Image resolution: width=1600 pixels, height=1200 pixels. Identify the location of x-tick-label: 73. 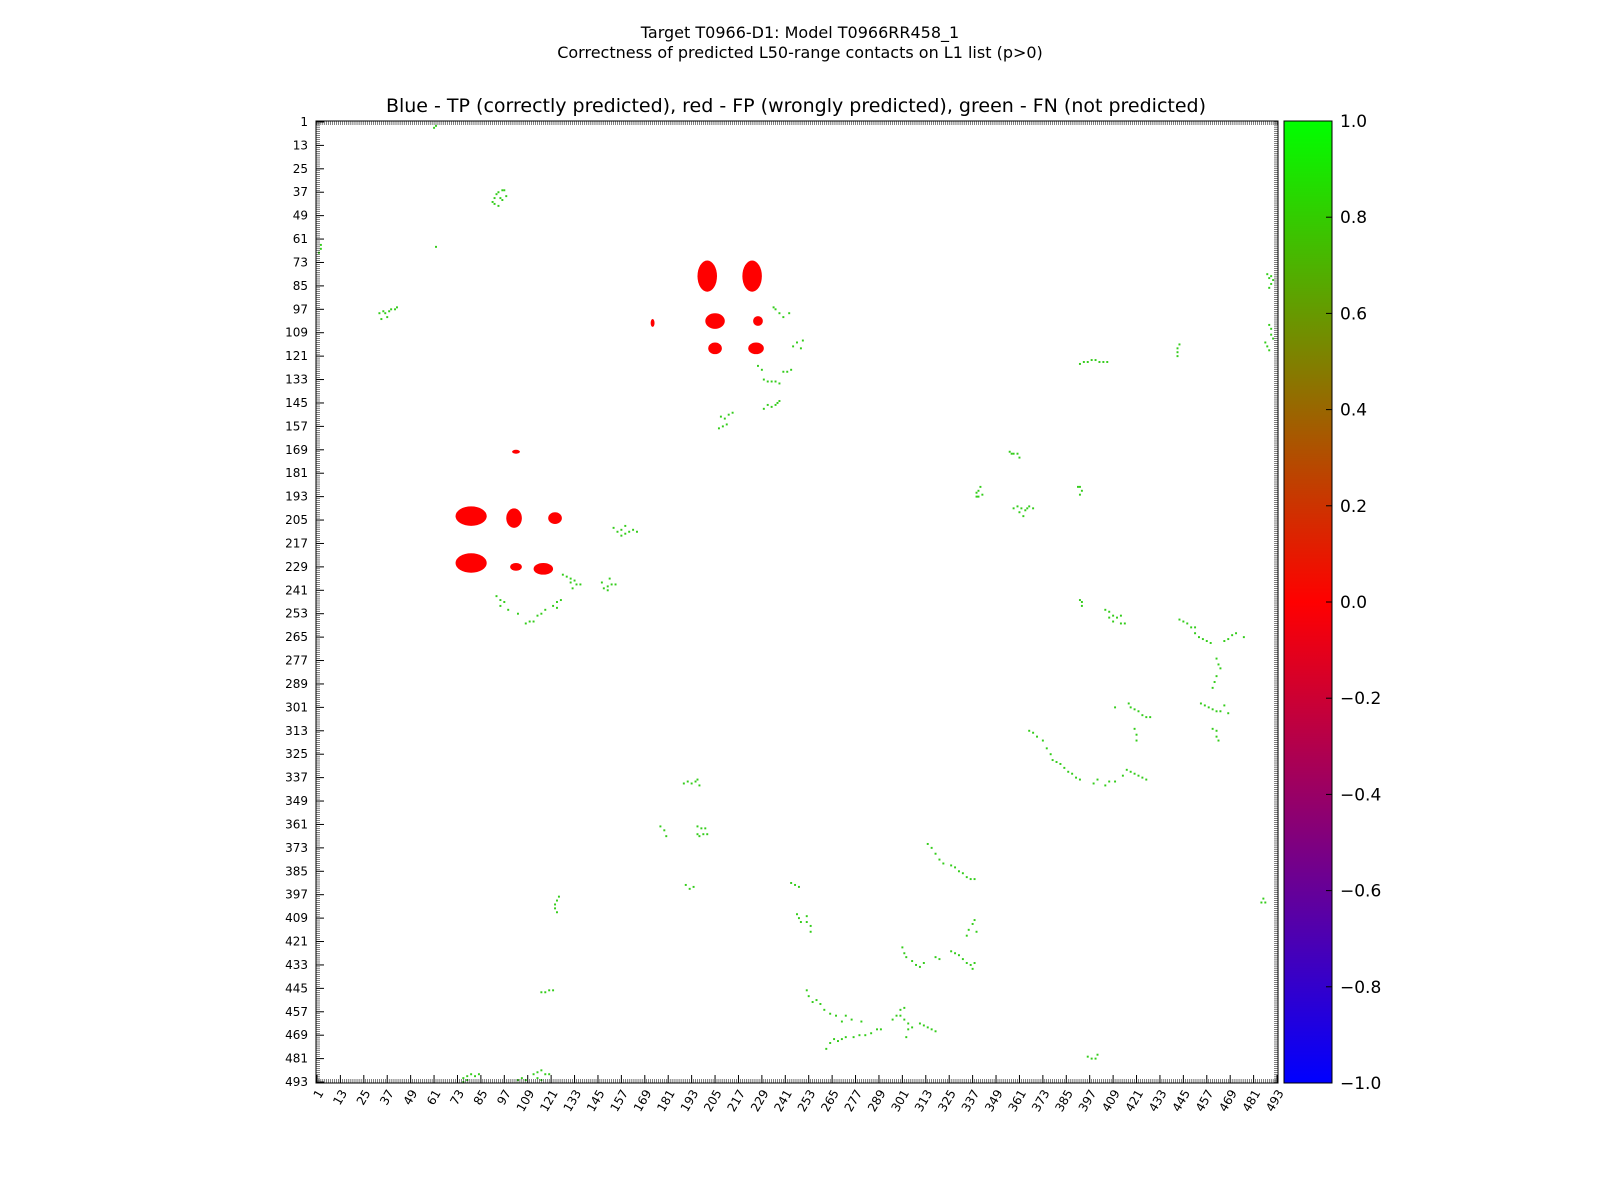
(457, 1097).